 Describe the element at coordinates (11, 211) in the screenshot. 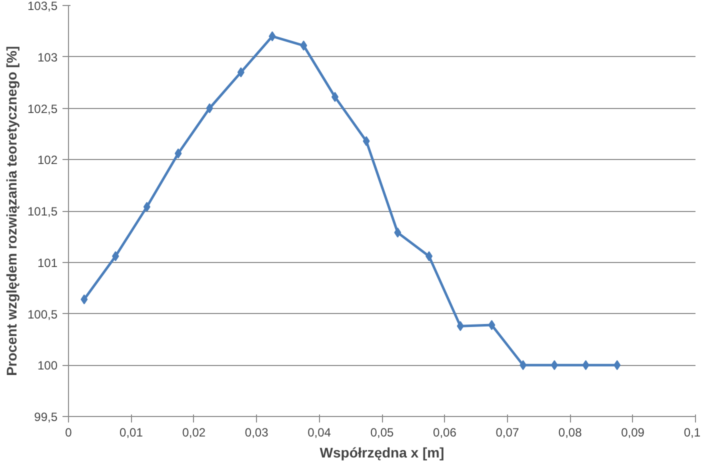

I see `y-axis-title: Procent względem rozwiązania teoretycznego [%]` at that location.